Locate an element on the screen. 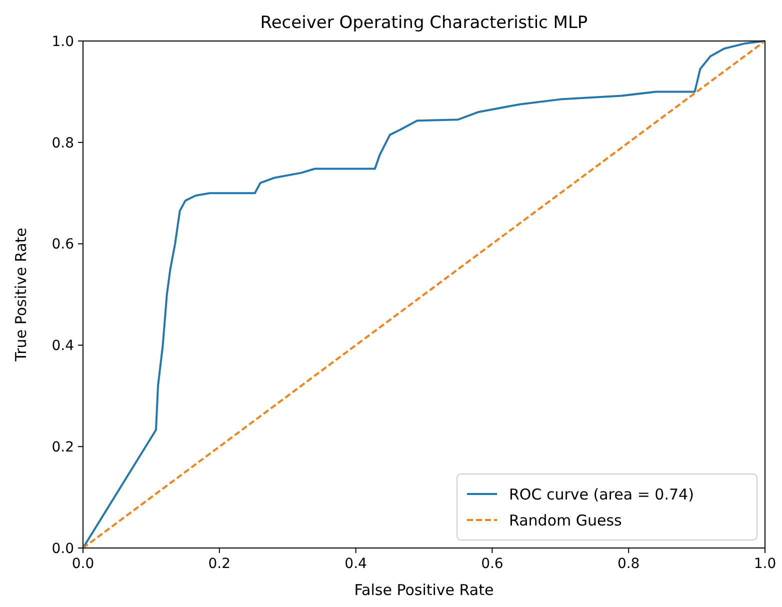  x-axis-title: False Positive Rate is located at coordinates (424, 590).